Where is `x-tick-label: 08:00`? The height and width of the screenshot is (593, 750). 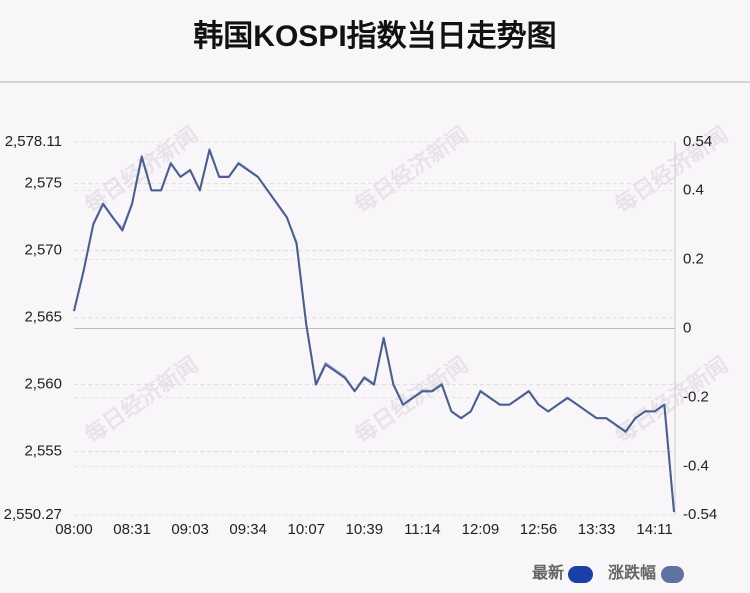 x-tick-label: 08:00 is located at coordinates (74, 529).